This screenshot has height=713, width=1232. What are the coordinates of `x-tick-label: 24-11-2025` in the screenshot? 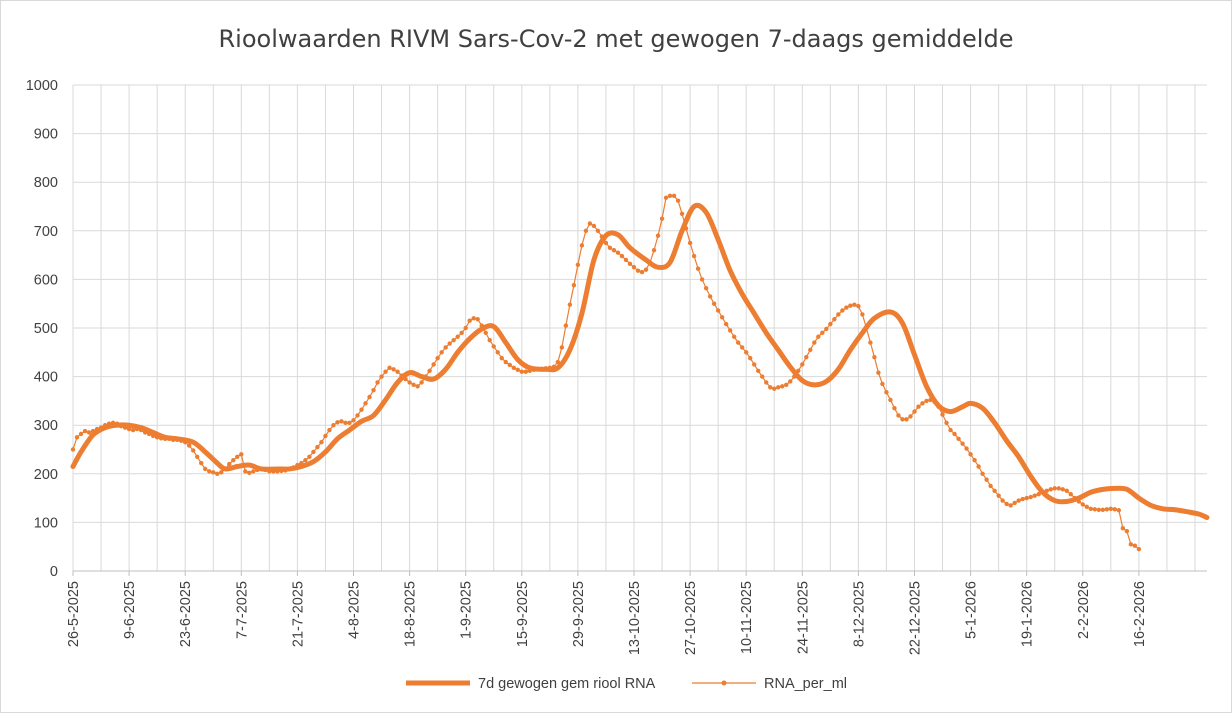 It's located at (803, 617).